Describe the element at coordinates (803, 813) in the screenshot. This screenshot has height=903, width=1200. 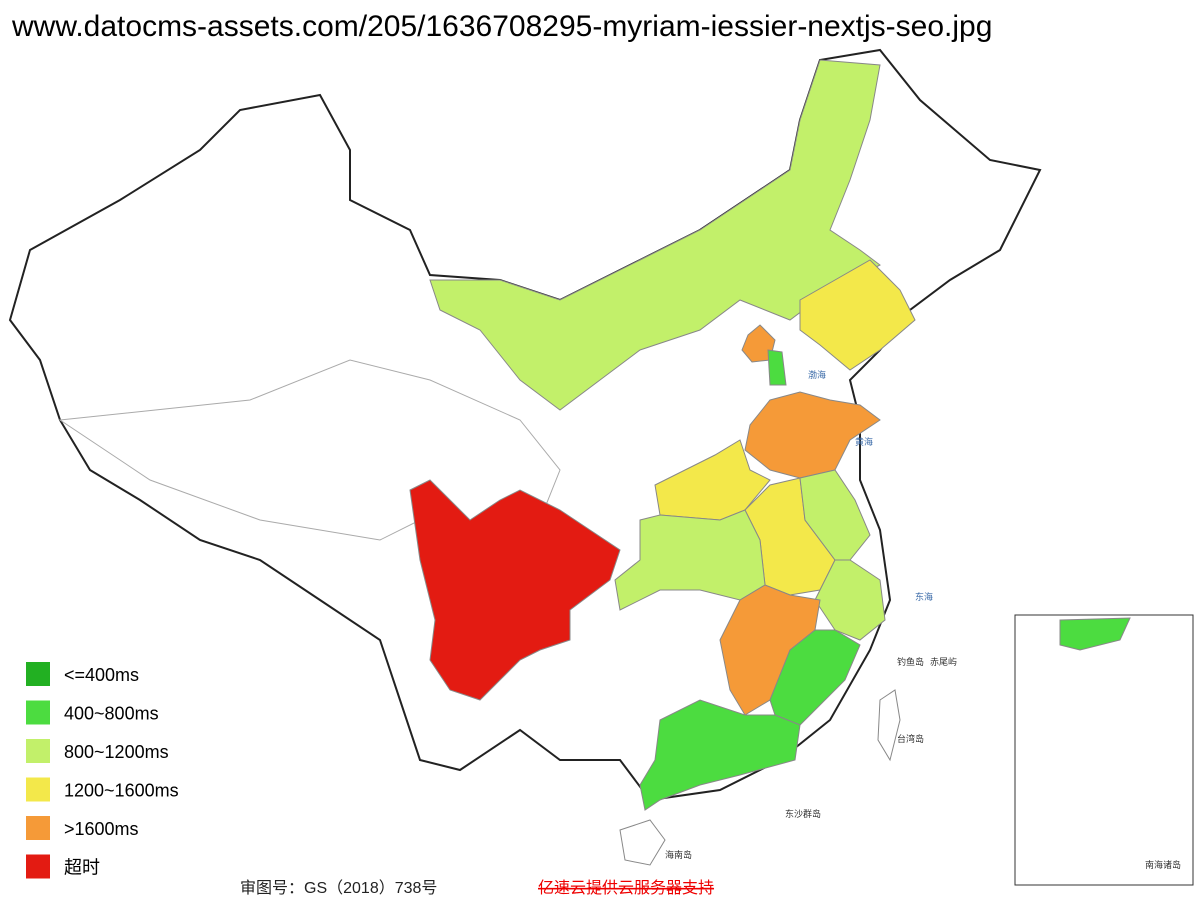
I see `map-label: 东沙群岛` at that location.